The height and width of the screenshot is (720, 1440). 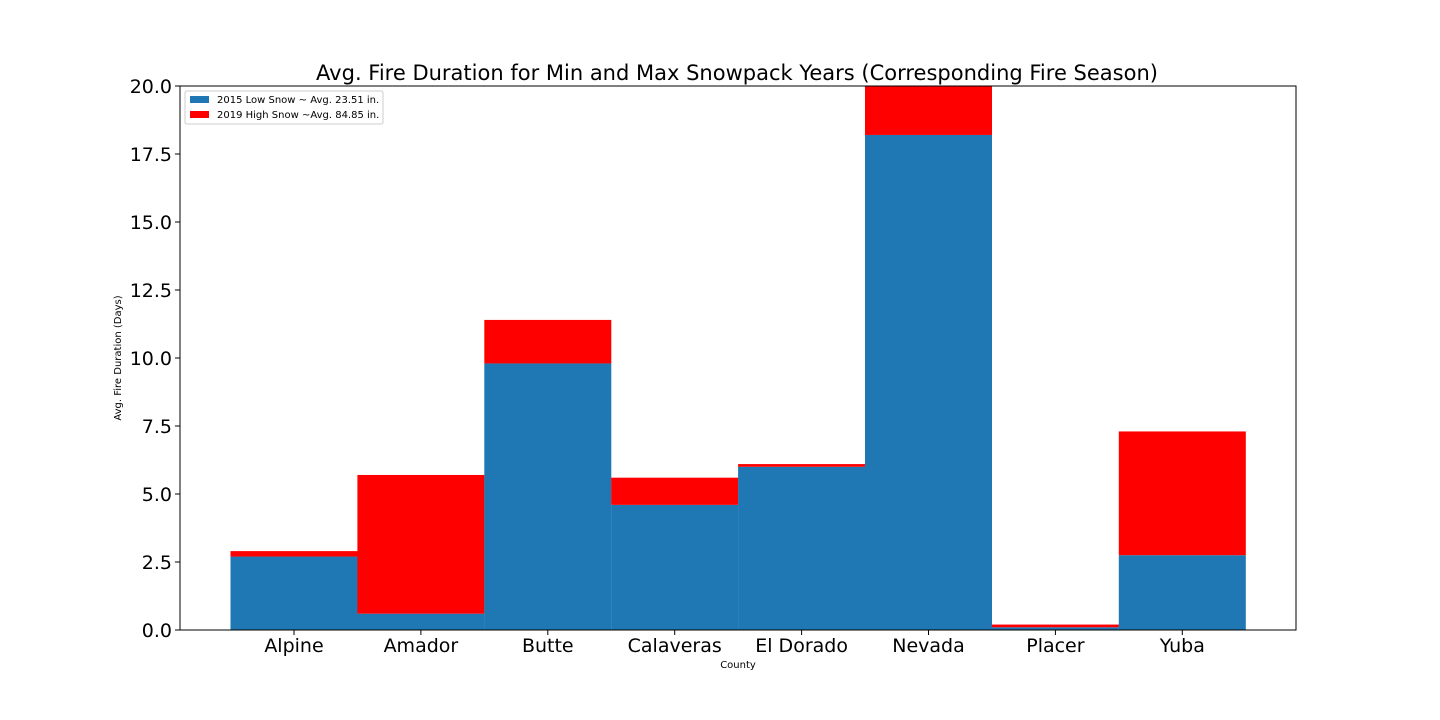 What do you see at coordinates (928, 646) in the screenshot?
I see `x-tick-label: Nevada` at bounding box center [928, 646].